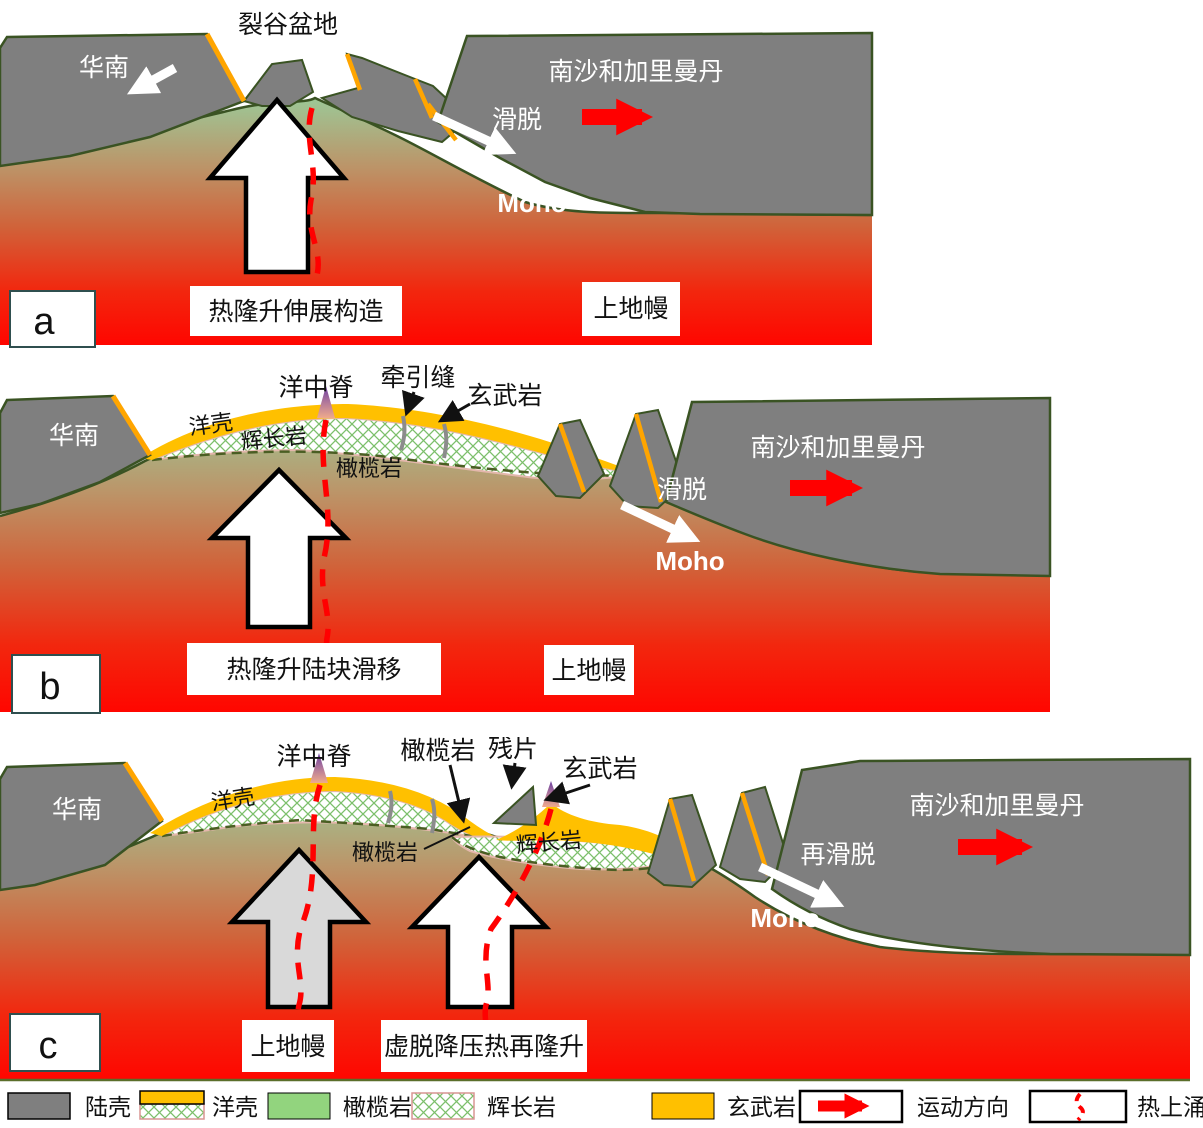 This screenshot has height=1128, width=1203. Describe the element at coordinates (1170, 1107) in the screenshot. I see `legend-label-upwelling: 热上涌` at that location.